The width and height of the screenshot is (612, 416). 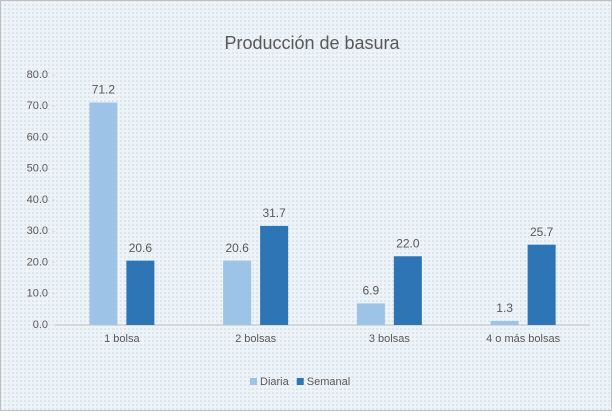 What do you see at coordinates (37, 75) in the screenshot?
I see `y-tick-label: 80.0` at bounding box center [37, 75].